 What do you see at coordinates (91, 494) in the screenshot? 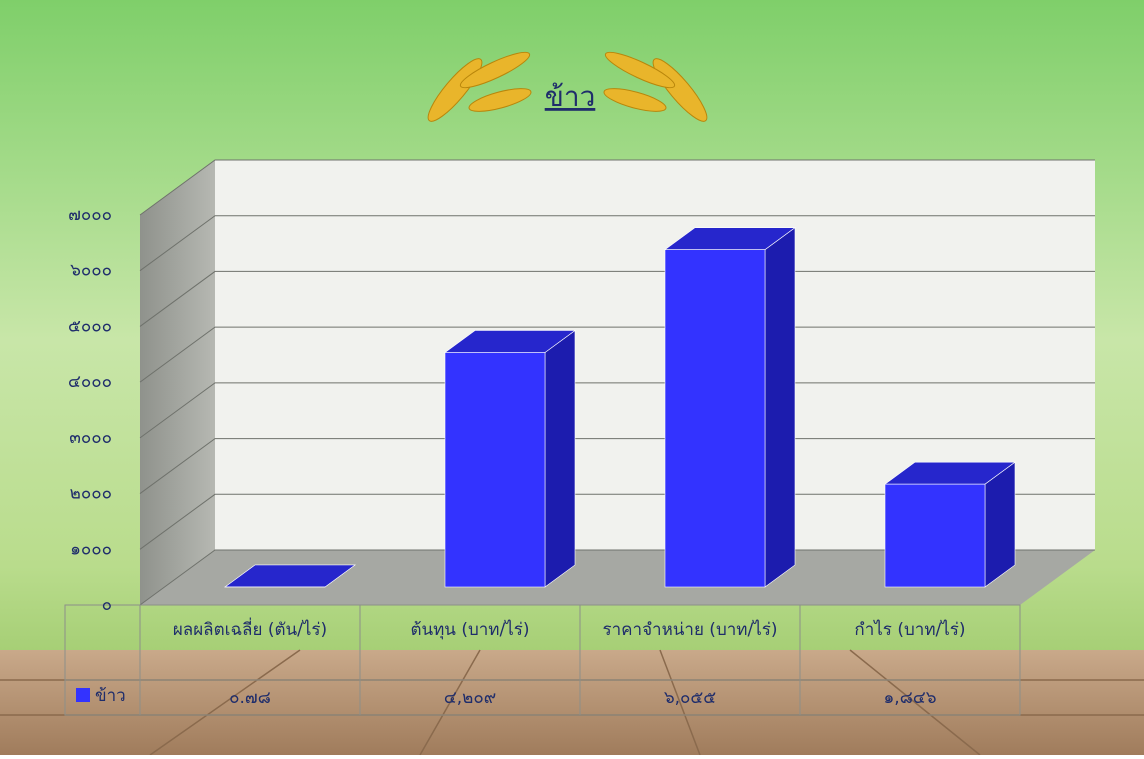
I see `y-tick-label: ๒๐๐๐` at bounding box center [91, 494].